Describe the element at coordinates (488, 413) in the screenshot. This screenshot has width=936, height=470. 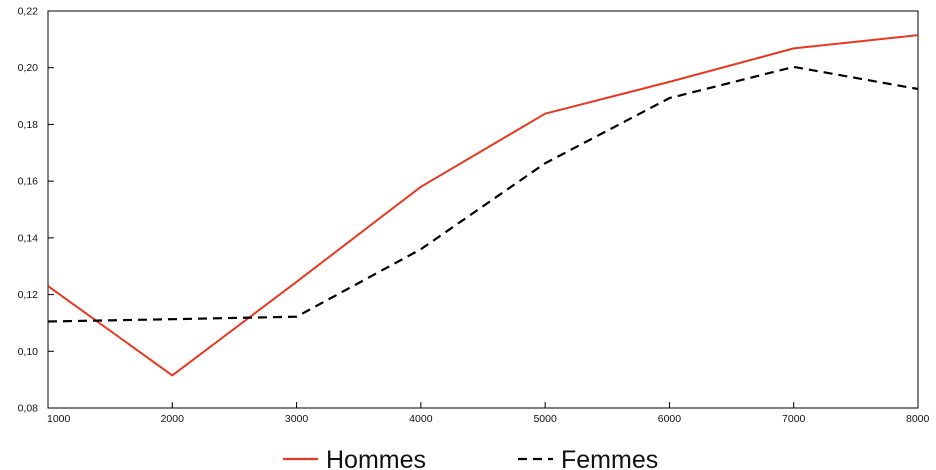
I see `x-axis: 1000 2000 3000 4000 5000 6000 7000 8000` at that location.